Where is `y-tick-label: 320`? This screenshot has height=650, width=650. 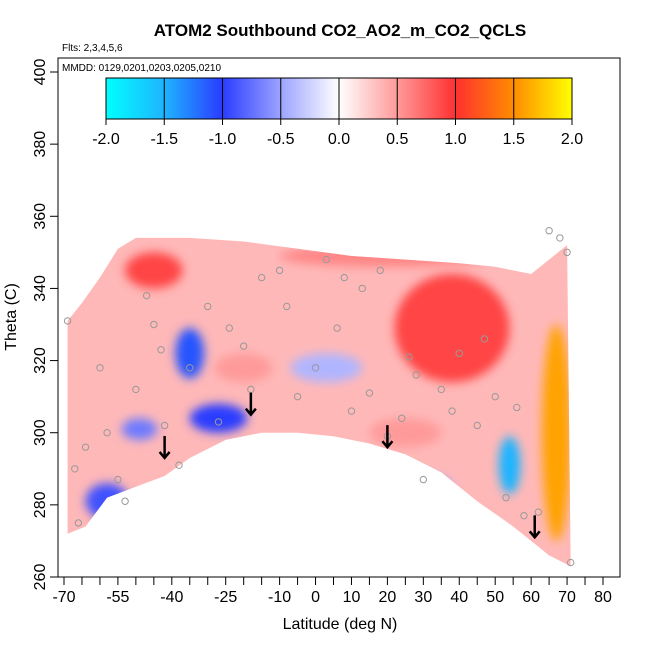 y-tick-label: 320 is located at coordinates (40, 360).